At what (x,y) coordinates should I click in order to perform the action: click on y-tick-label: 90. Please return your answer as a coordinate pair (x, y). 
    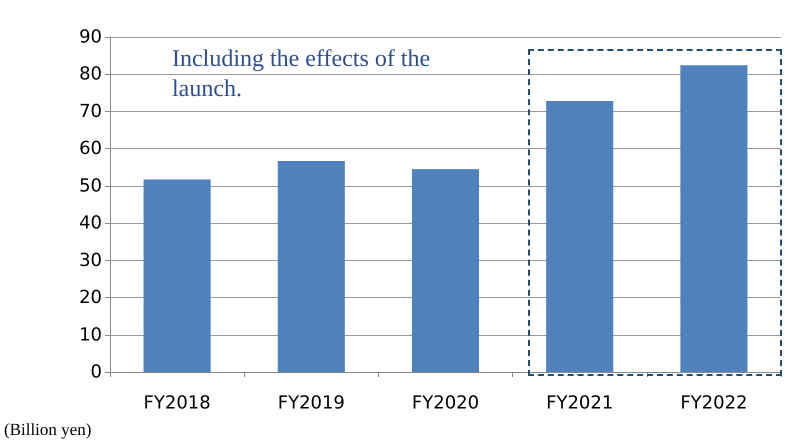
    Looking at the image, I should click on (90, 37).